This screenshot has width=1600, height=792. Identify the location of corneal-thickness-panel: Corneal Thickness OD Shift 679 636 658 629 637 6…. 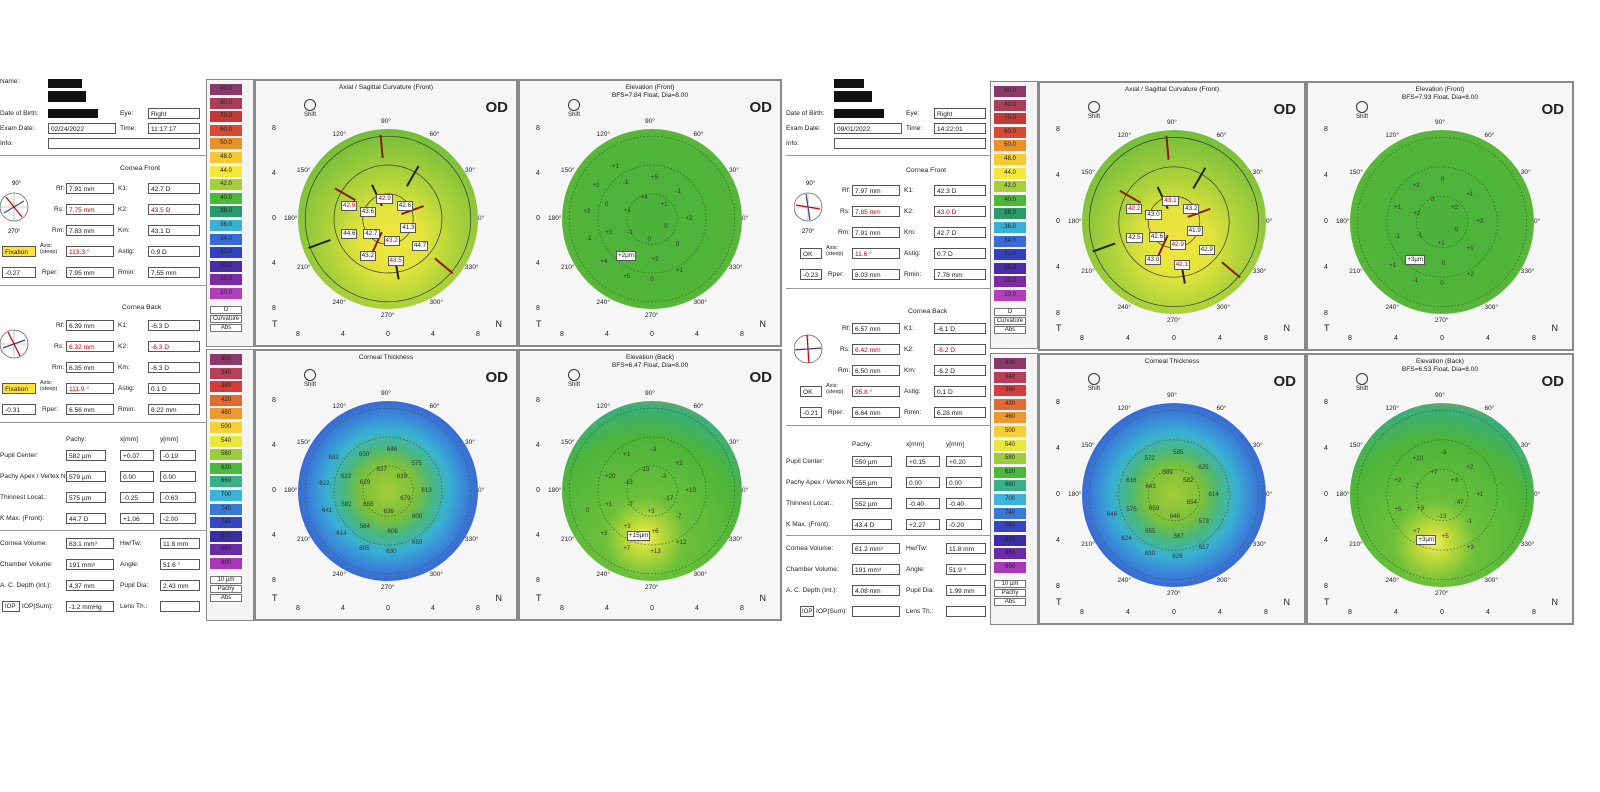
(386, 485).